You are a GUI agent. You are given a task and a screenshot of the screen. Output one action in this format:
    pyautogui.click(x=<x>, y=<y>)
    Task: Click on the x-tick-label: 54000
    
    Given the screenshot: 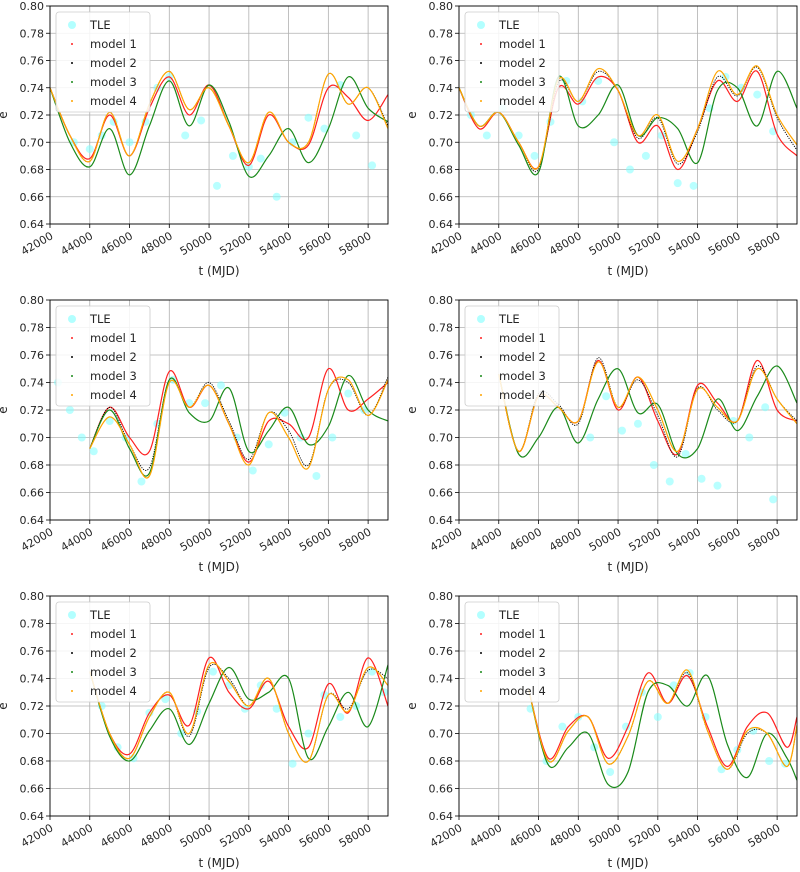 What is the action you would take?
    pyautogui.click(x=684, y=835)
    